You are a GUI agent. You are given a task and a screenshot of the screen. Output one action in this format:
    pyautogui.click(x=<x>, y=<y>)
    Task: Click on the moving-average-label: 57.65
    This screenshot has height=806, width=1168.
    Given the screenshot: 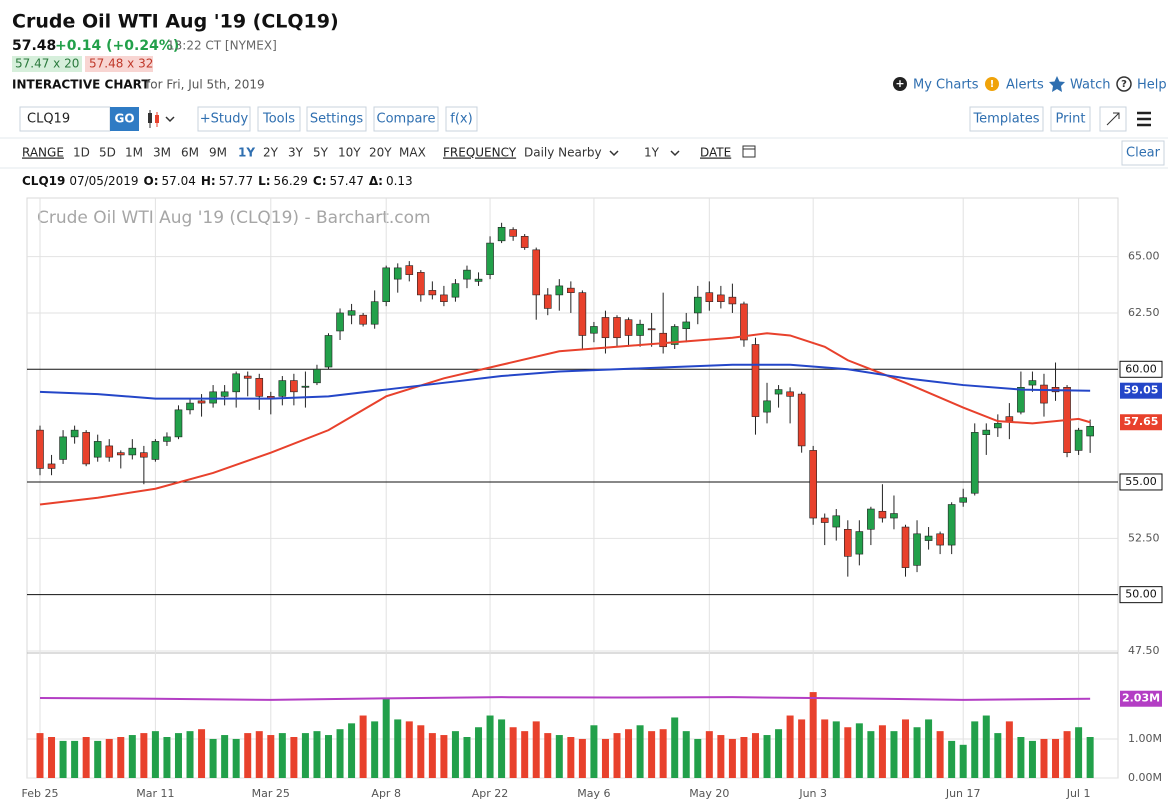 What is the action you would take?
    pyautogui.click(x=1141, y=421)
    